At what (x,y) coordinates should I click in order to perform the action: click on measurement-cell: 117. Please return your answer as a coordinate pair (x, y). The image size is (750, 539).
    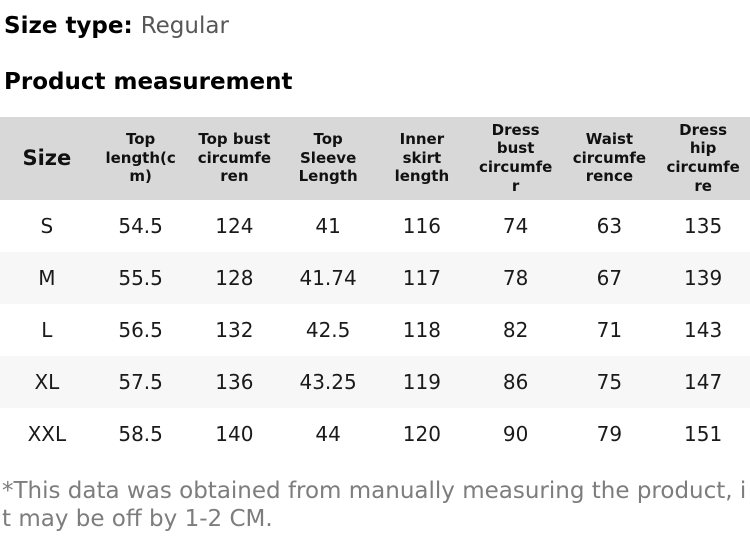
    Looking at the image, I should click on (421, 277).